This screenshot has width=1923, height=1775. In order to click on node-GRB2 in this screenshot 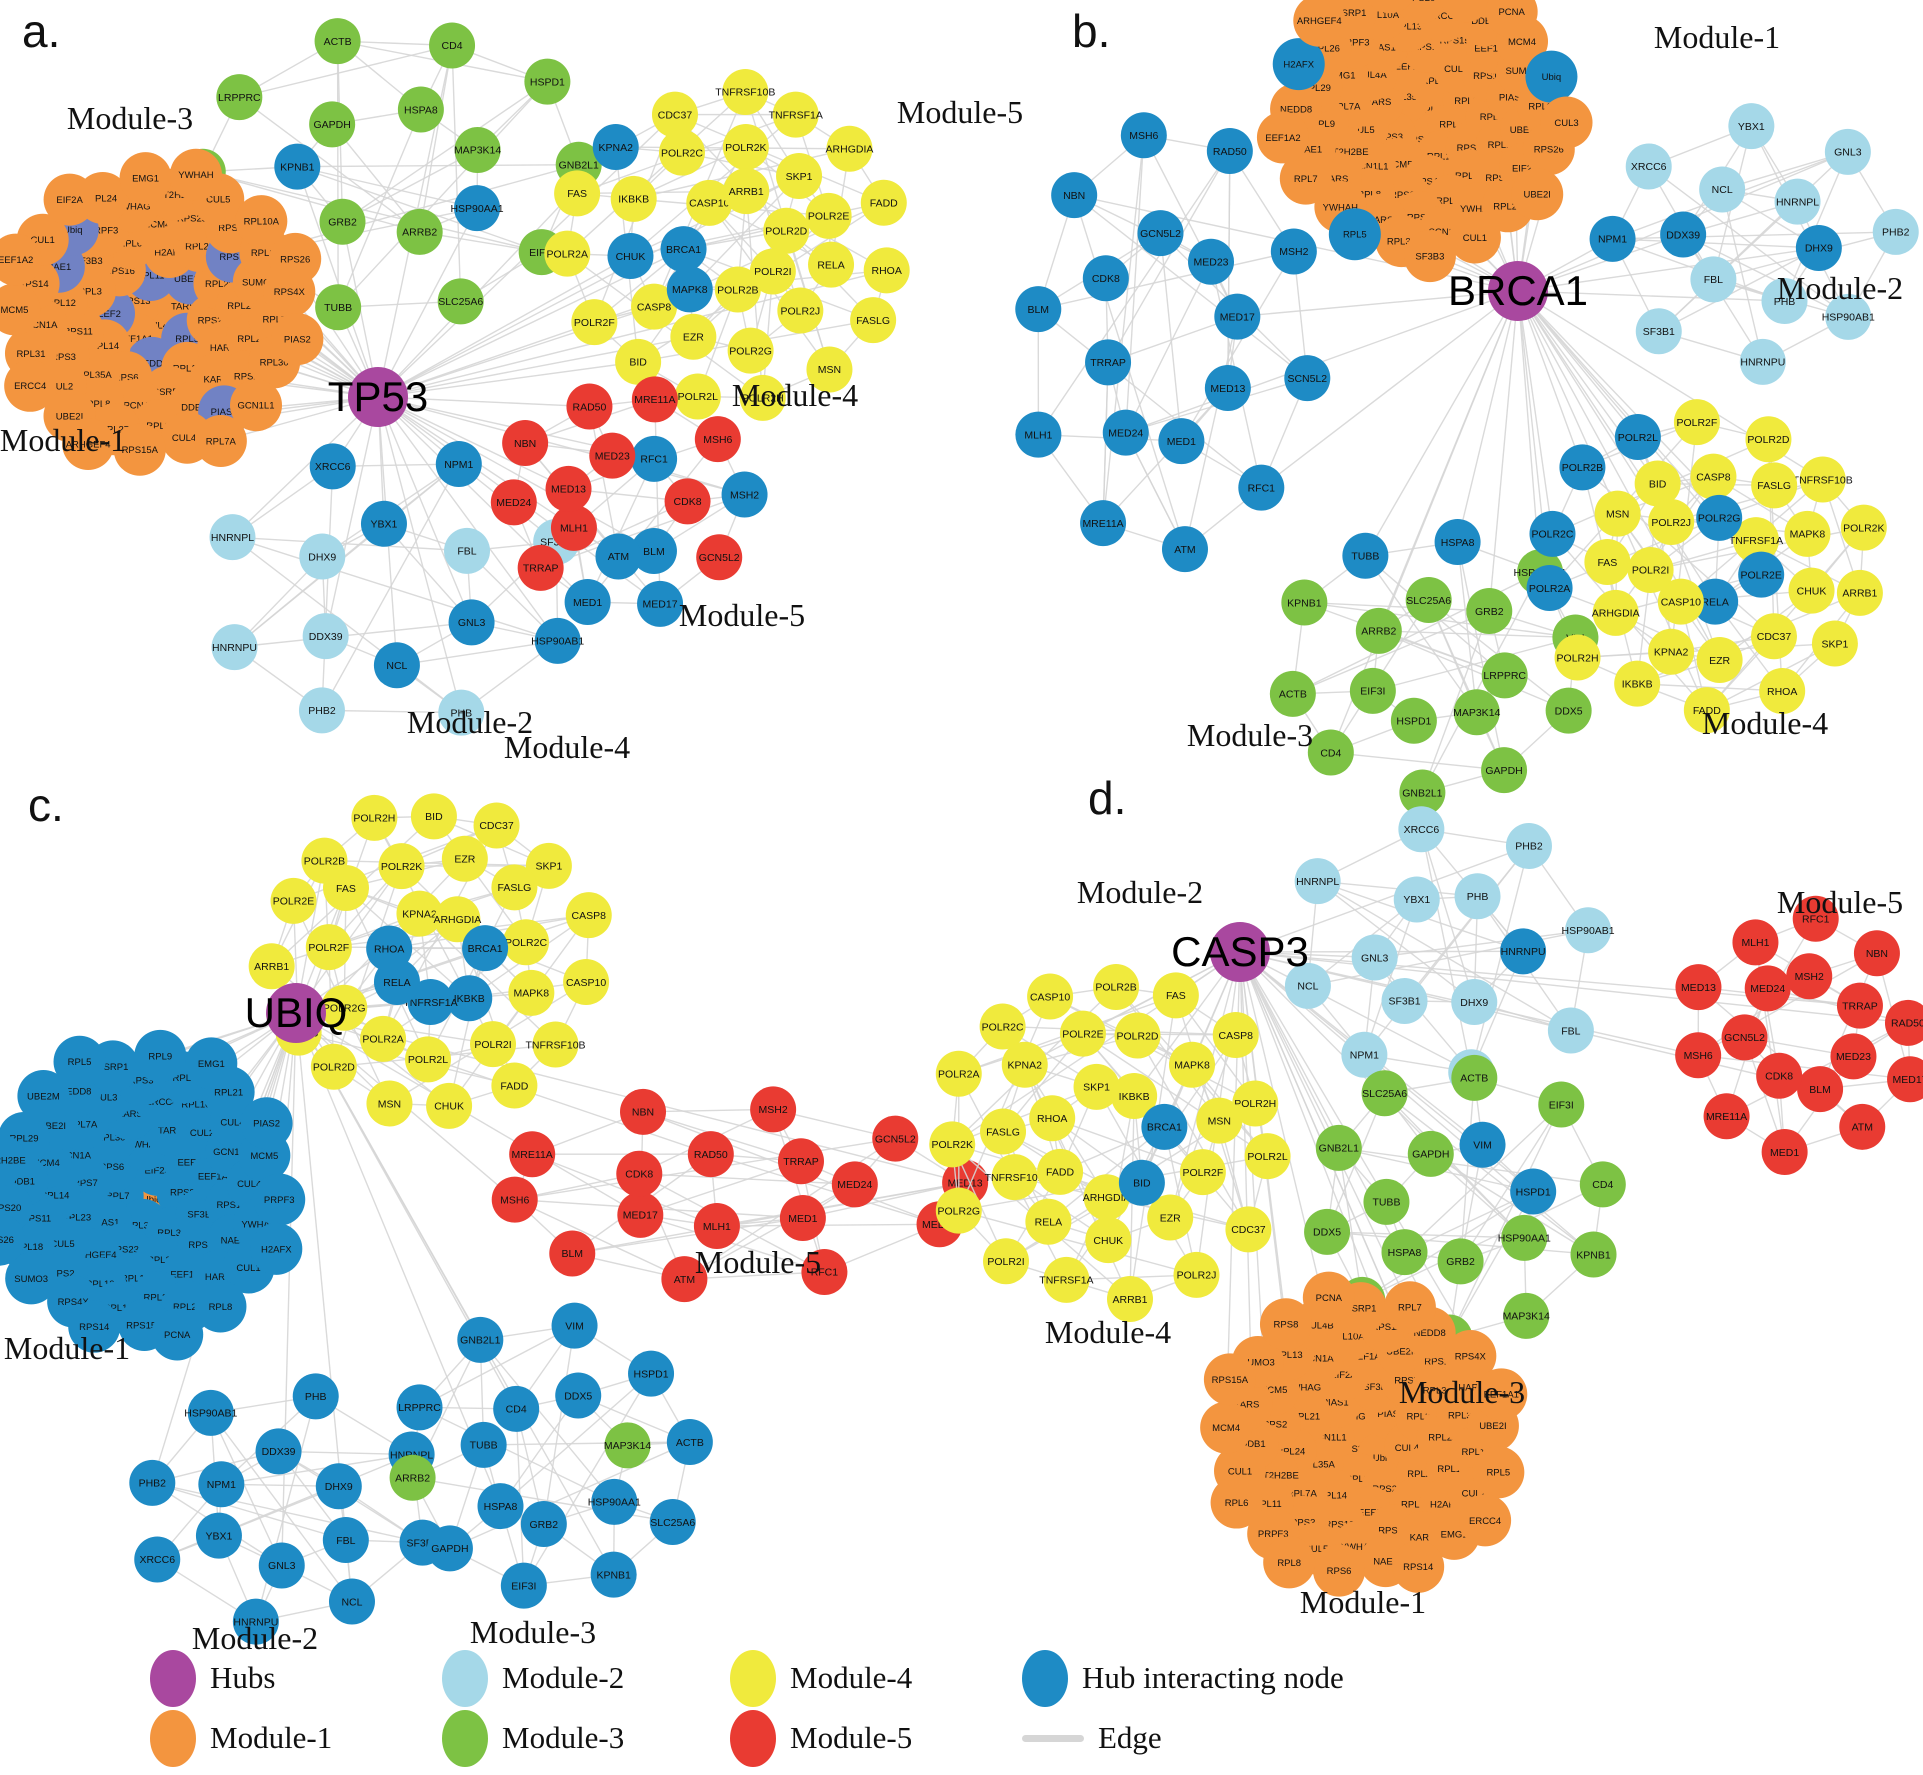, I will do `click(342, 221)`.